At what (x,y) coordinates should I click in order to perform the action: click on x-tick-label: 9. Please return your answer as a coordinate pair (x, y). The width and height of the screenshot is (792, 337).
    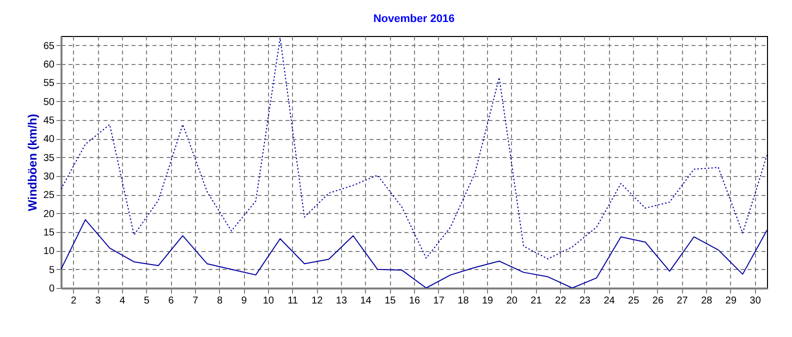
    Looking at the image, I should click on (244, 301).